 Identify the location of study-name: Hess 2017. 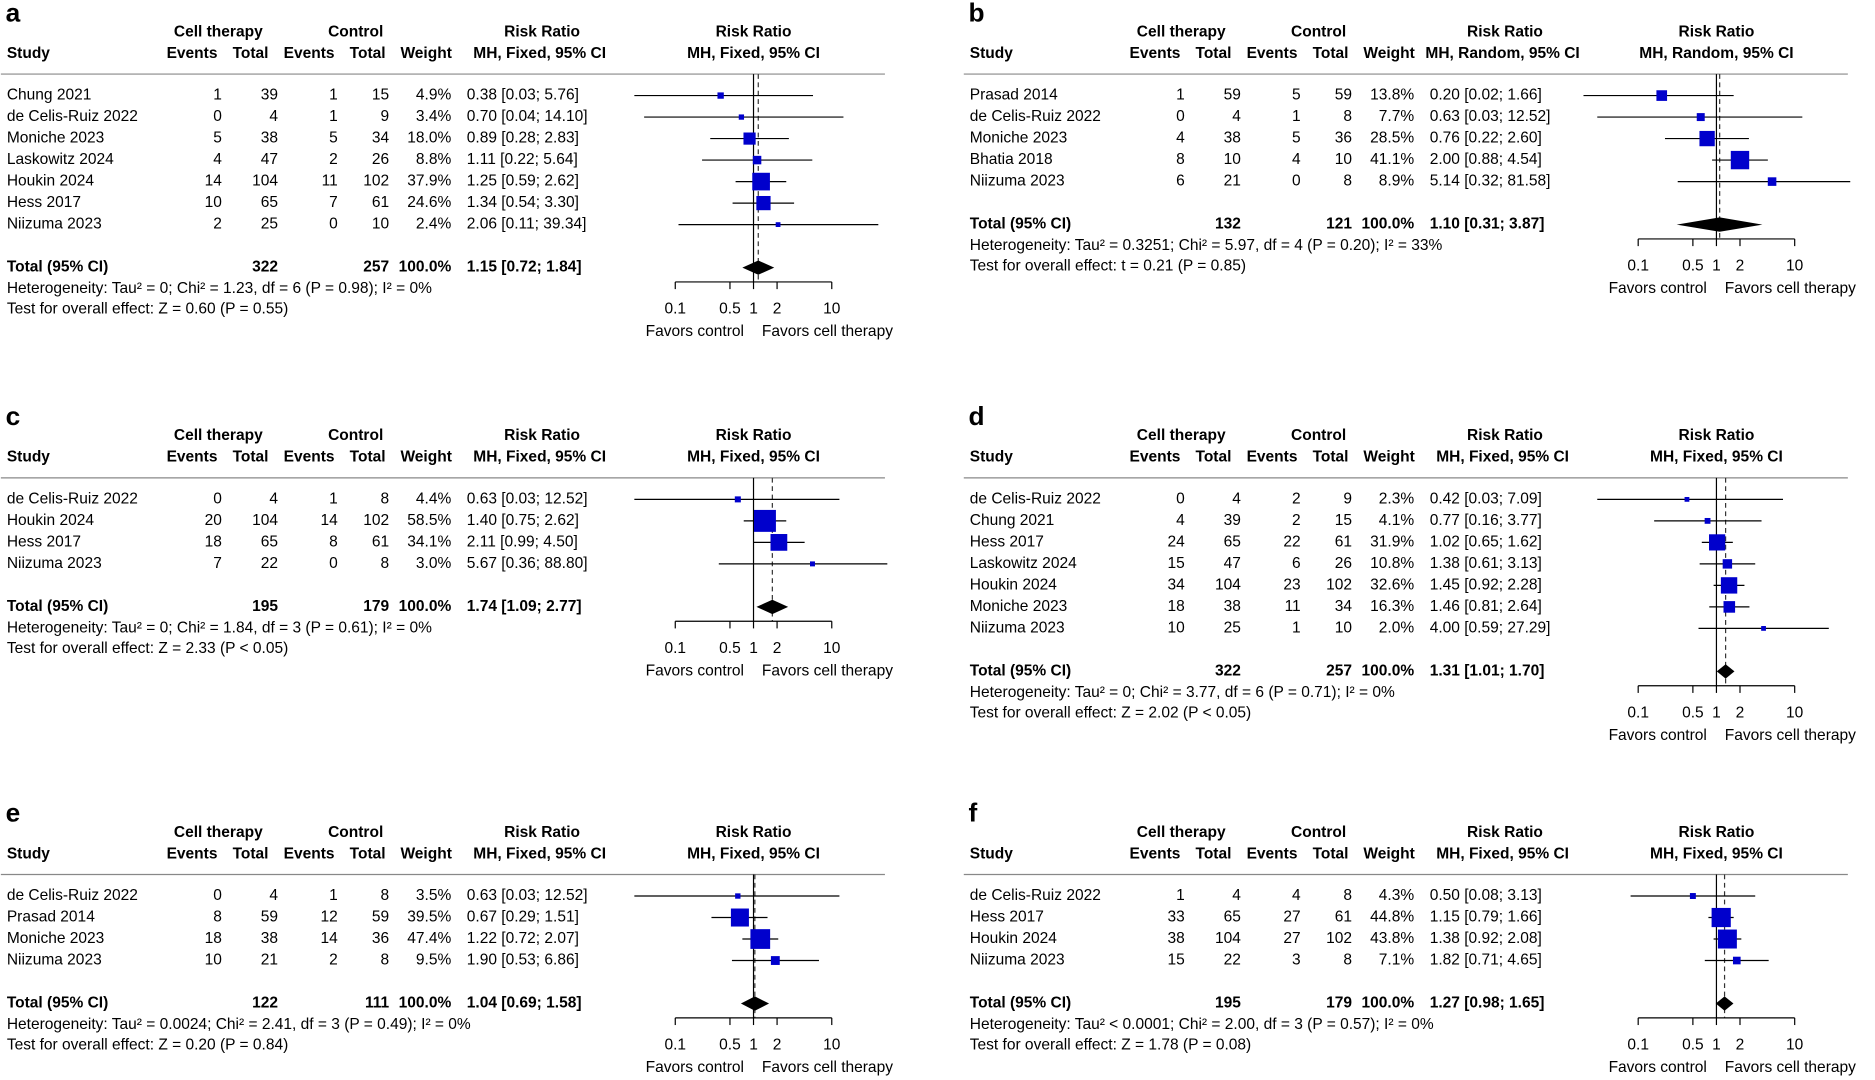
(44, 541).